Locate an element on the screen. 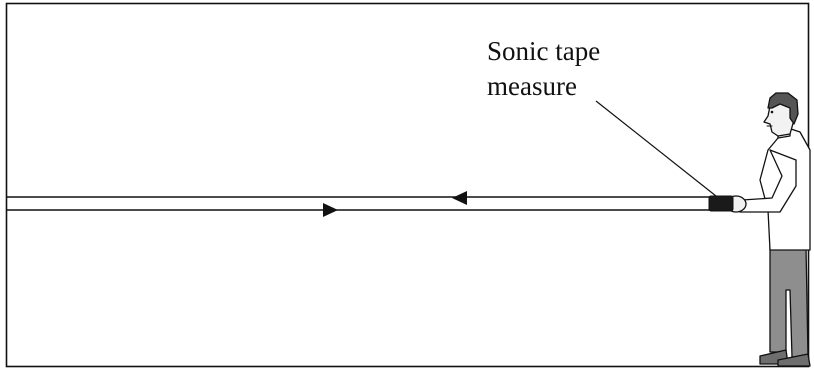  person-trousers is located at coordinates (789, 301).